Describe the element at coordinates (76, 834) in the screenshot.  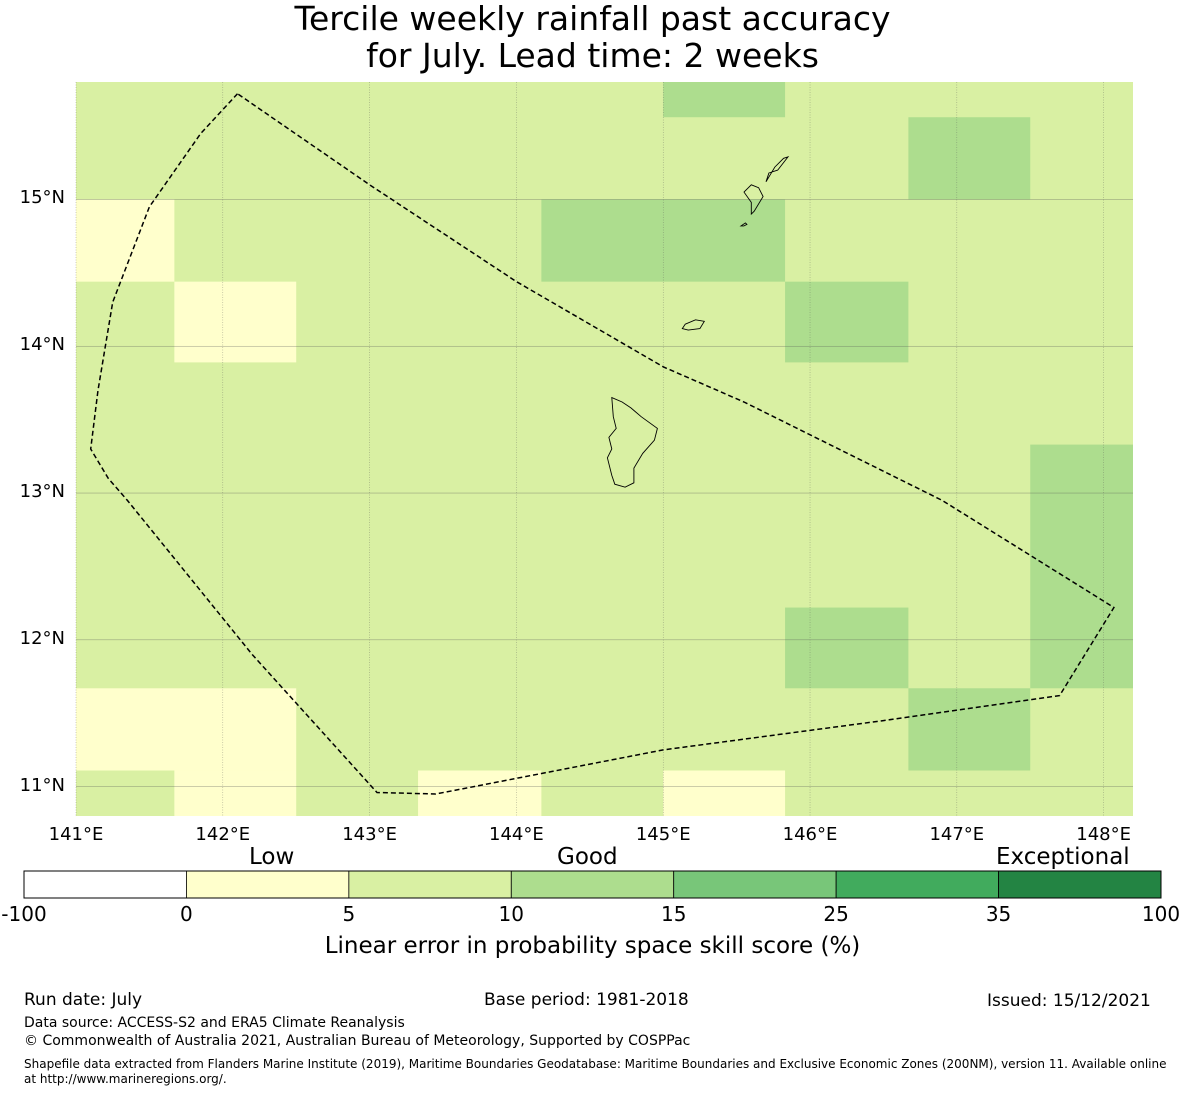
I see `longitude-tick-label: 141°E` at that location.